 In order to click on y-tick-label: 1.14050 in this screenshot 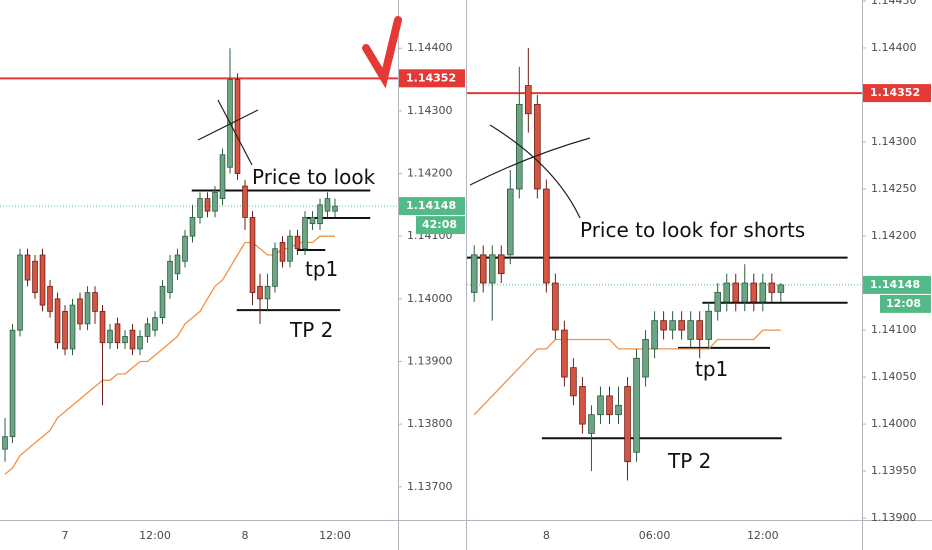, I will do `click(894, 376)`.